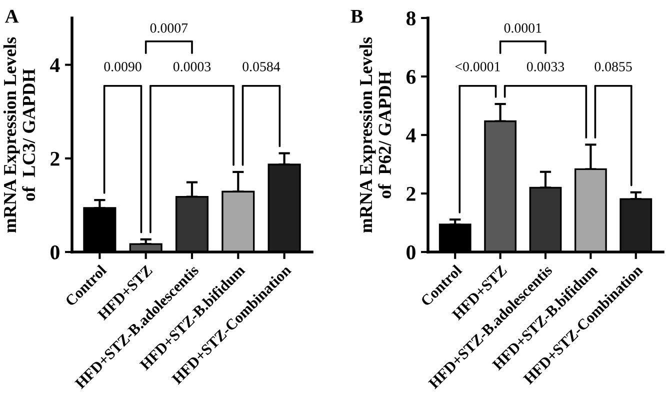 The image size is (666, 420). Describe the element at coordinates (375, 135) in the screenshot. I see `y-axis-title: mRNA Expression Levels of P62/ GAPDH` at that location.